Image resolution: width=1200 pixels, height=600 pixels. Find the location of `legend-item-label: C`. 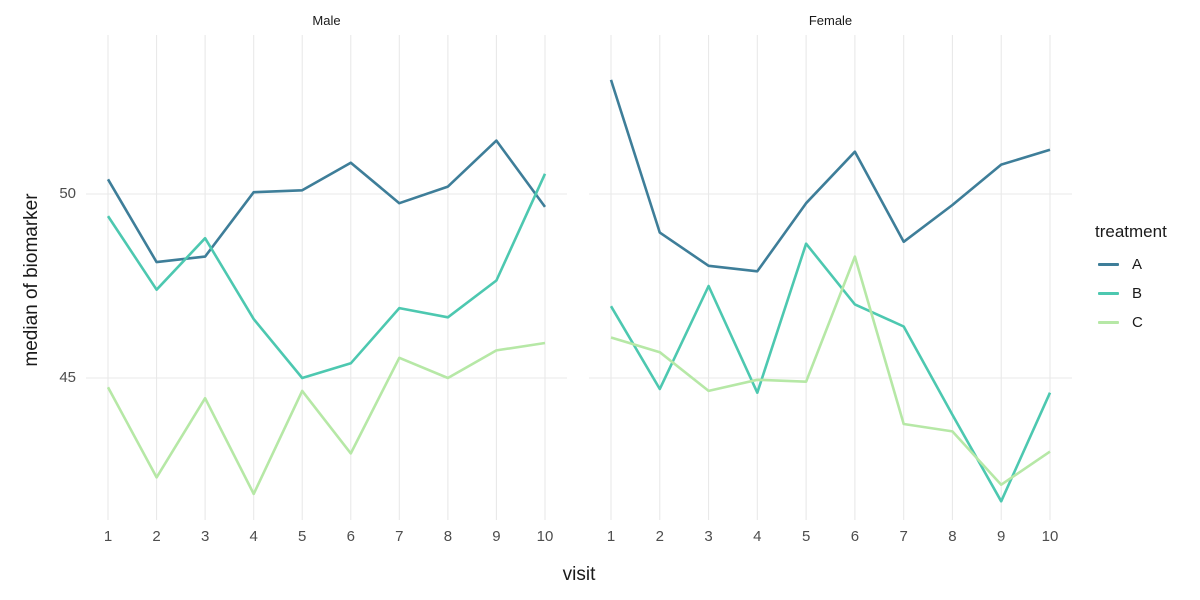

legend-item-label: C is located at coordinates (1137, 322).